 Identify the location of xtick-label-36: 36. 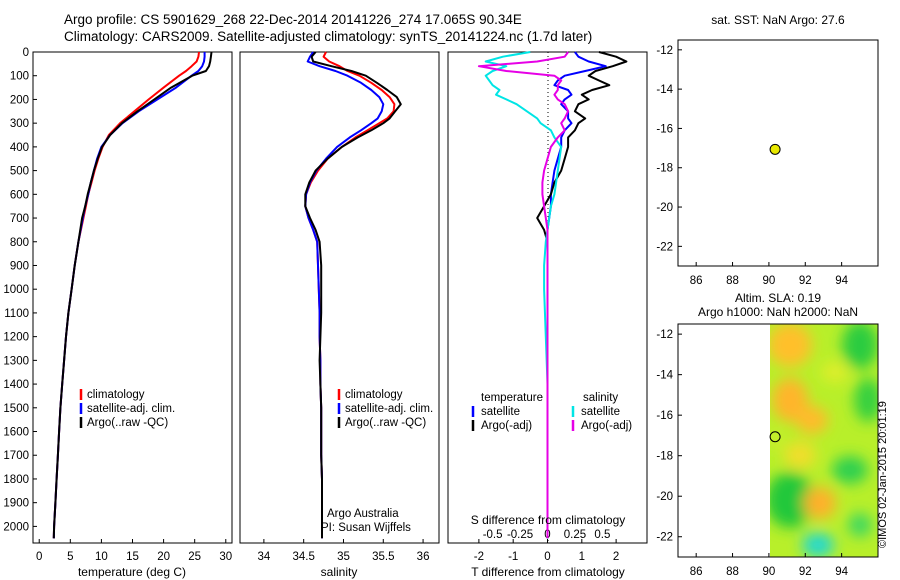
(423, 557).